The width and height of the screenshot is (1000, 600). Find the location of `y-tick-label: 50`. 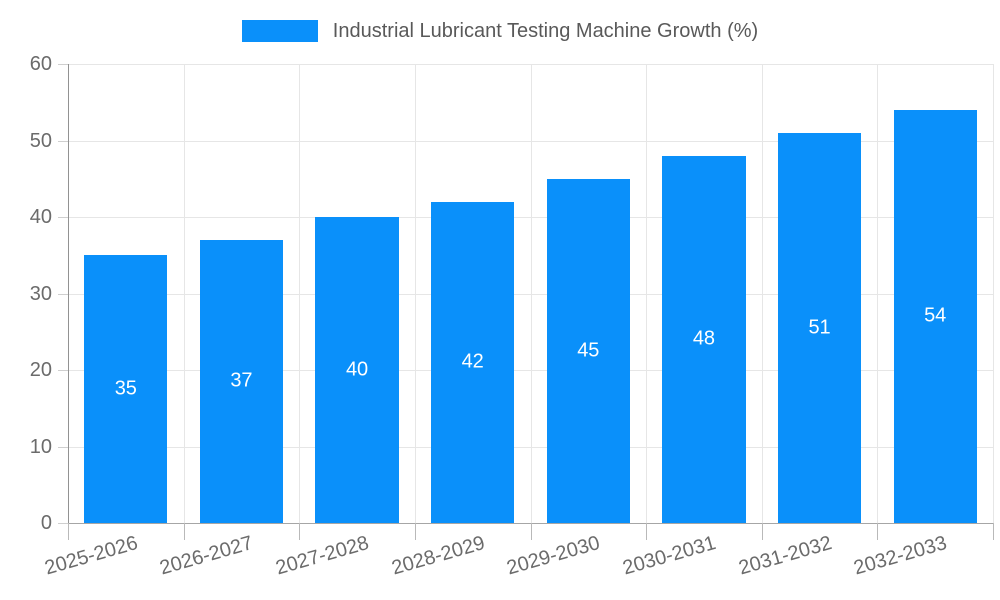

y-tick-label: 50 is located at coordinates (40, 140).